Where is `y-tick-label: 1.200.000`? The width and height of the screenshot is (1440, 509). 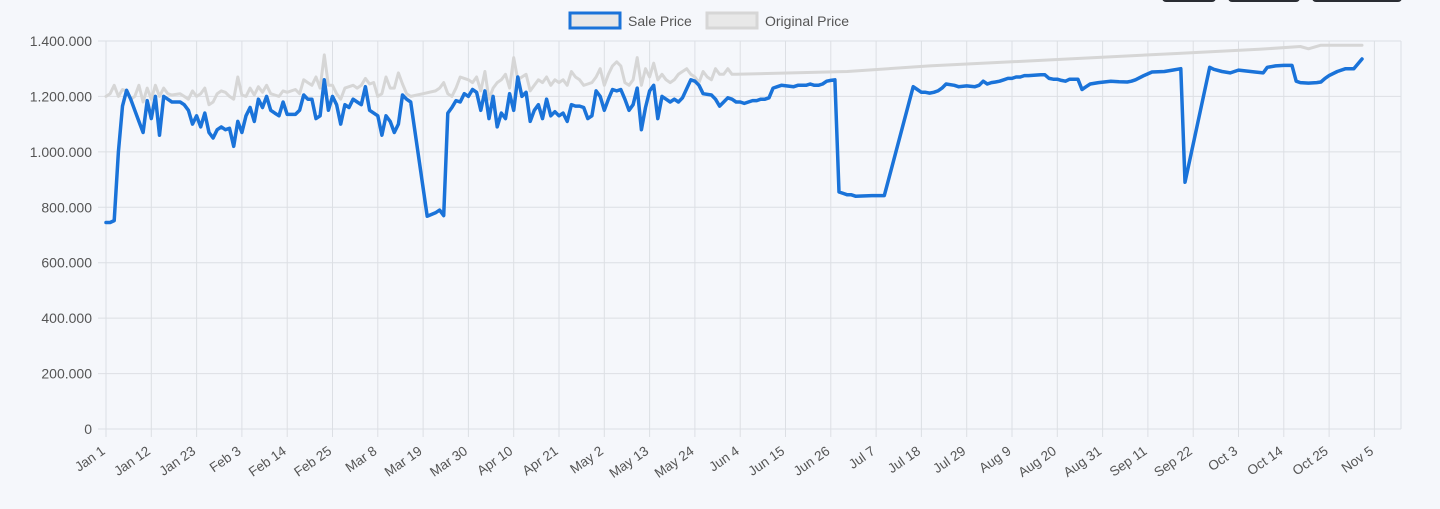
y-tick-label: 1.200.000 is located at coordinates (61, 96).